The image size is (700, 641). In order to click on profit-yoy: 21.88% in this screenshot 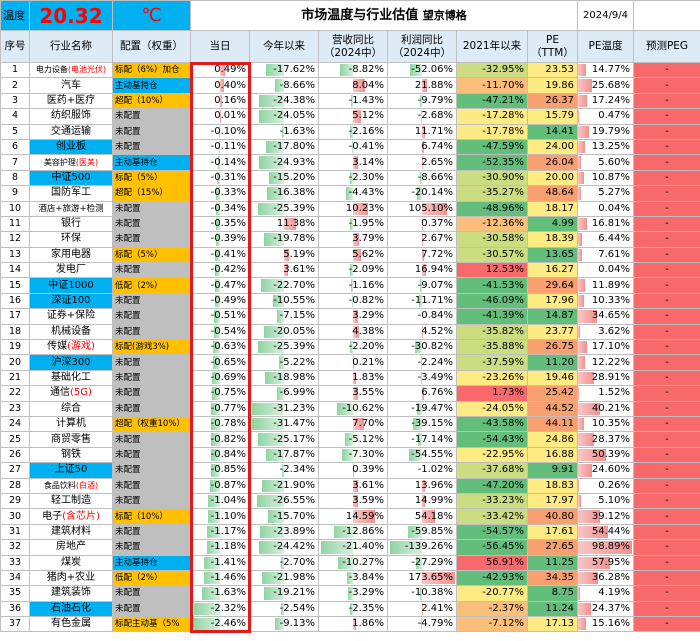, I will do `click(422, 85)`.